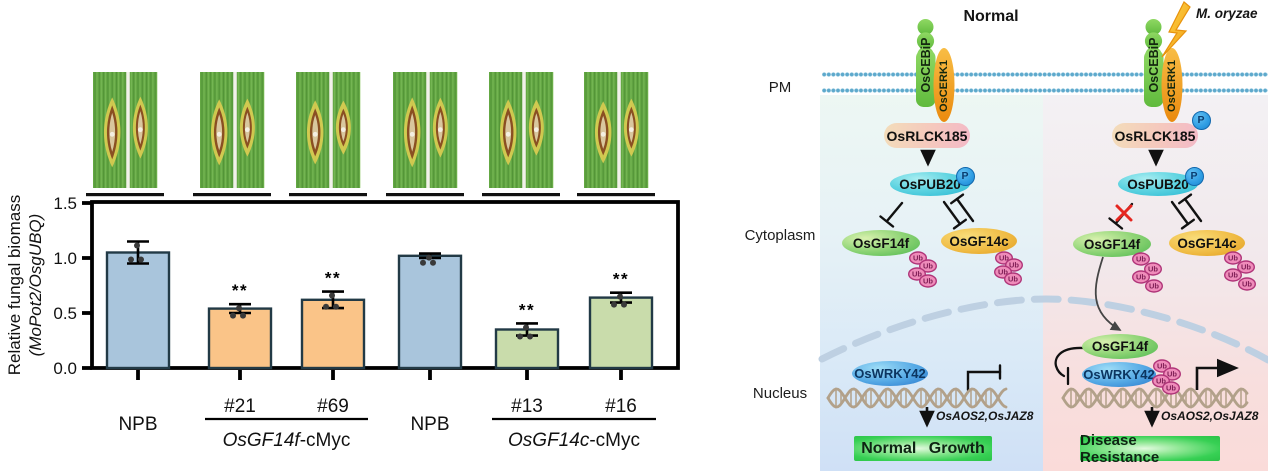 The image size is (1268, 471). I want to click on oswrky42-left: OsWRKY42, so click(890, 373).